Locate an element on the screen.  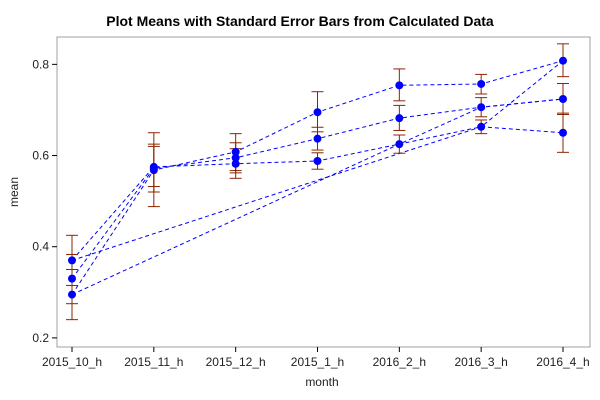
y-tick-label: 0.4 is located at coordinates (40, 247).